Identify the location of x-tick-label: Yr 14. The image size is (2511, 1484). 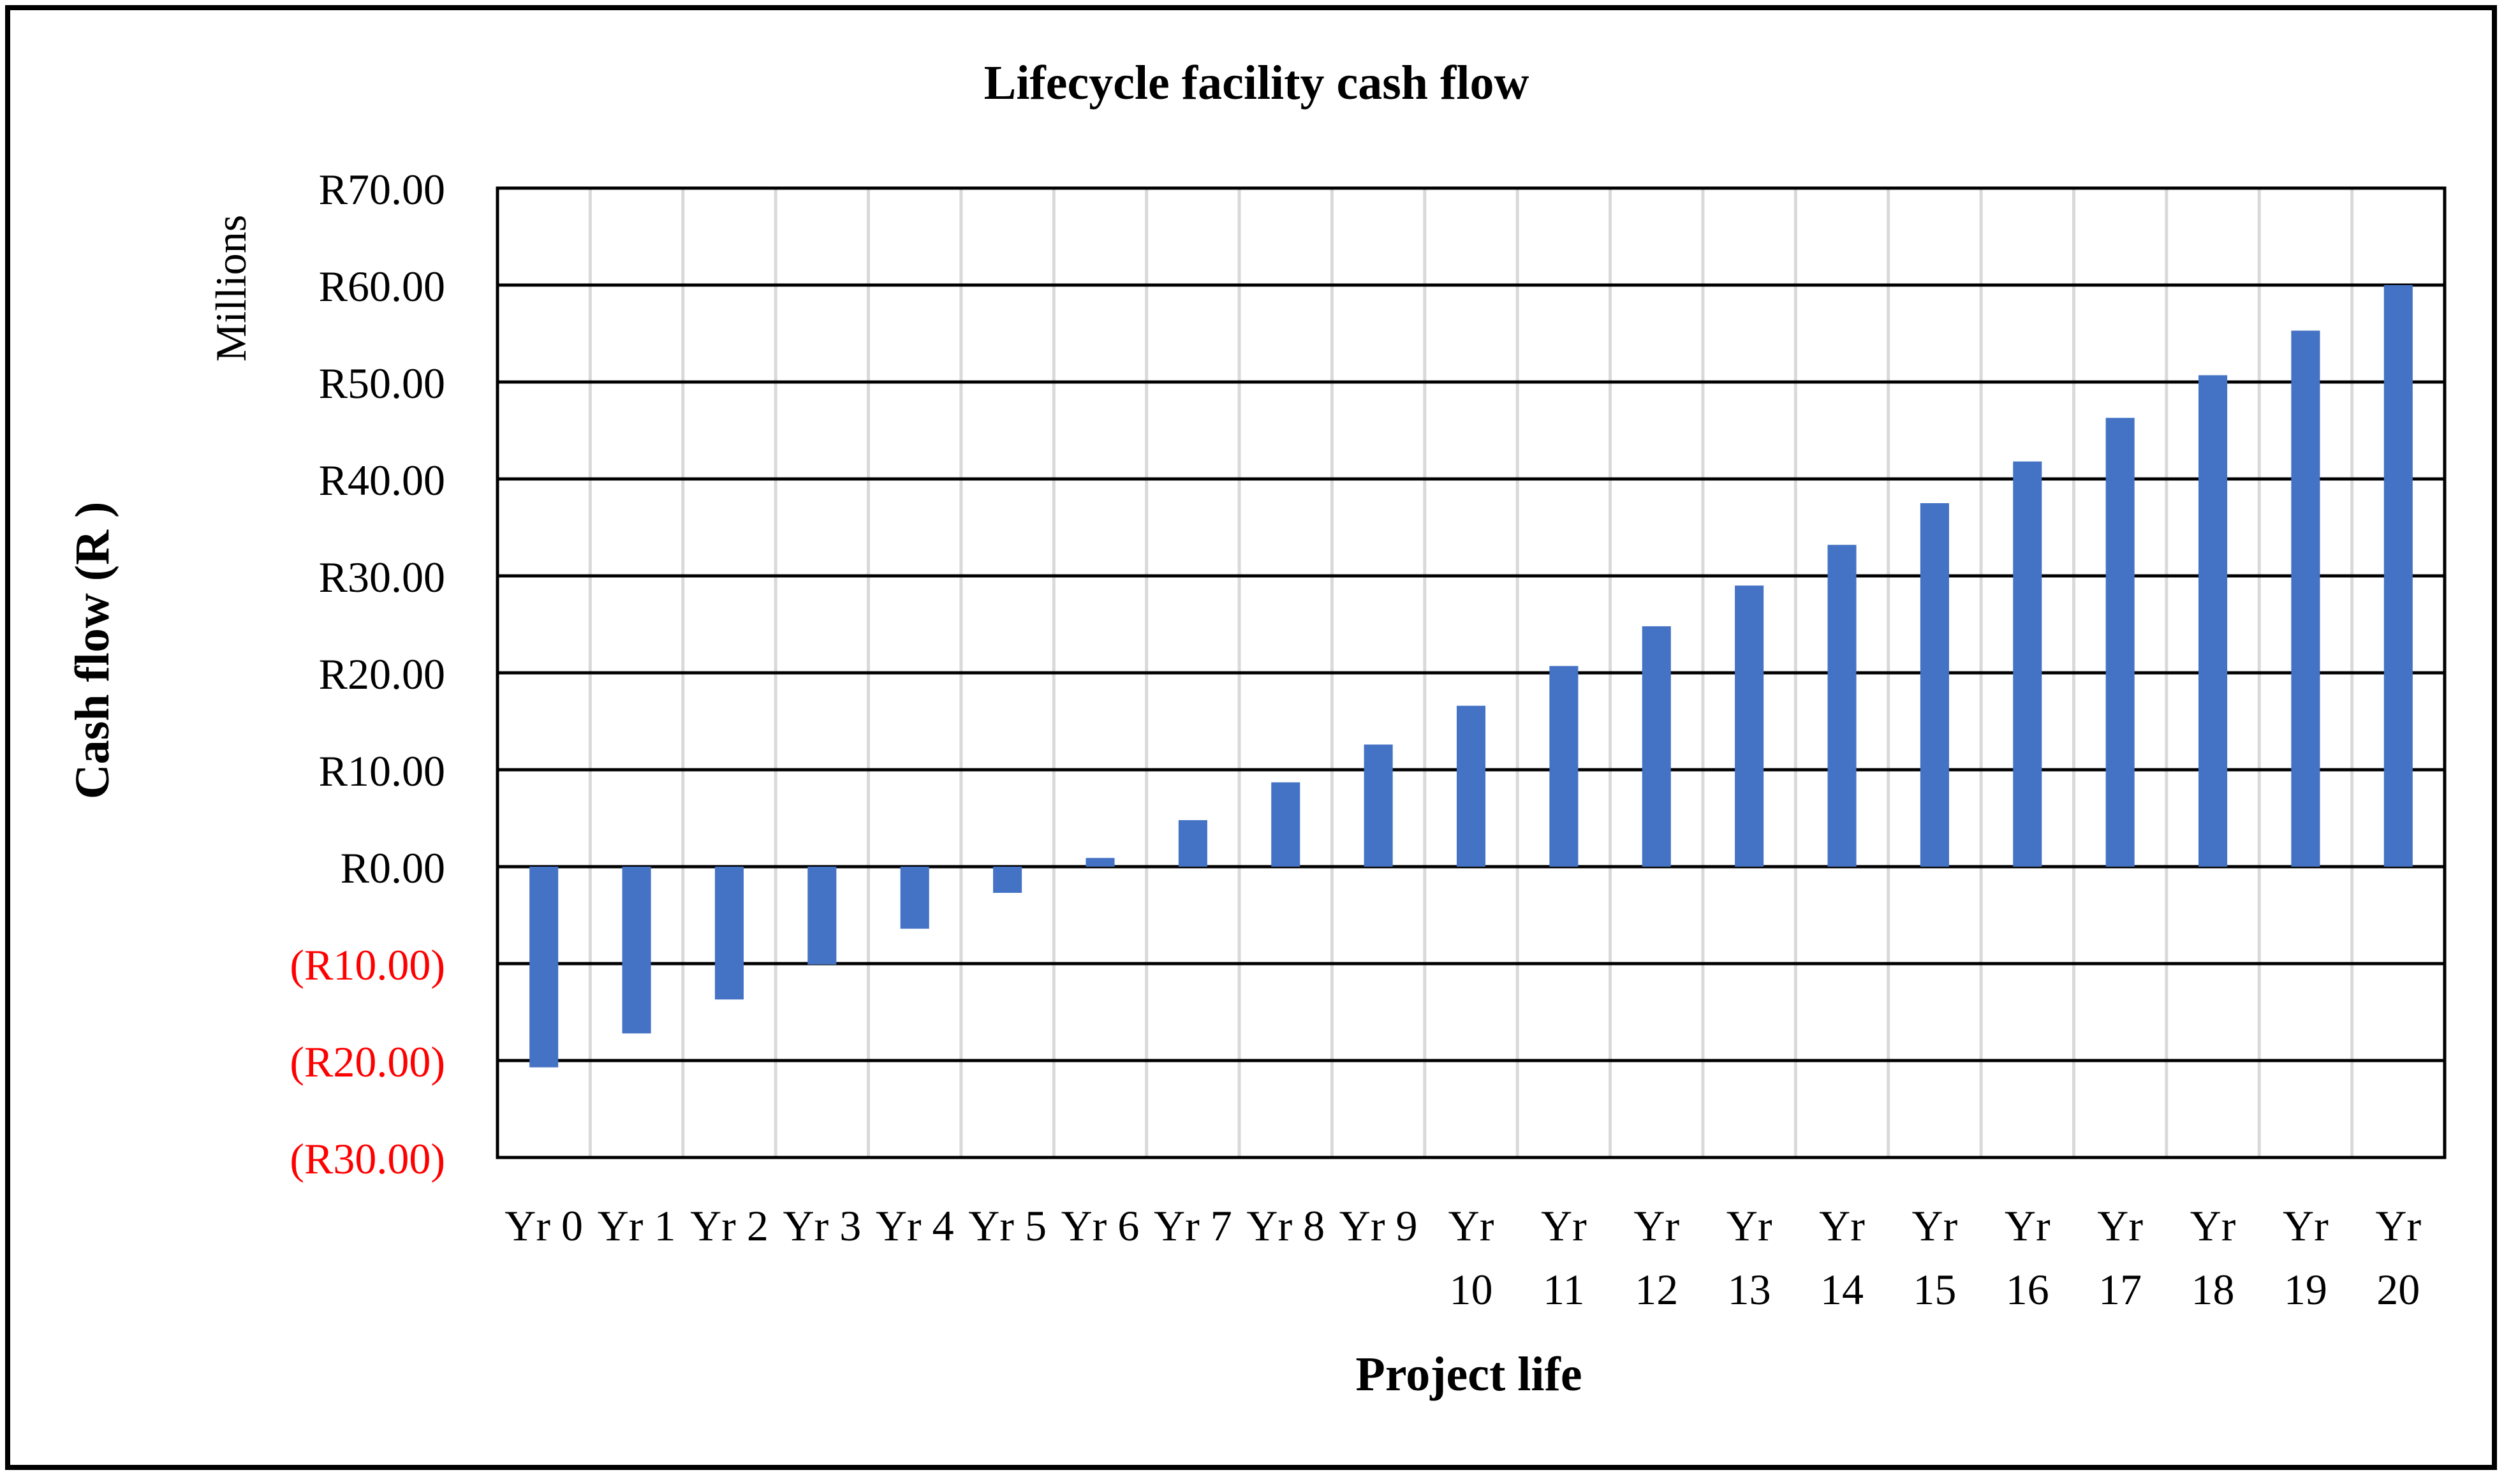
(1842, 1257).